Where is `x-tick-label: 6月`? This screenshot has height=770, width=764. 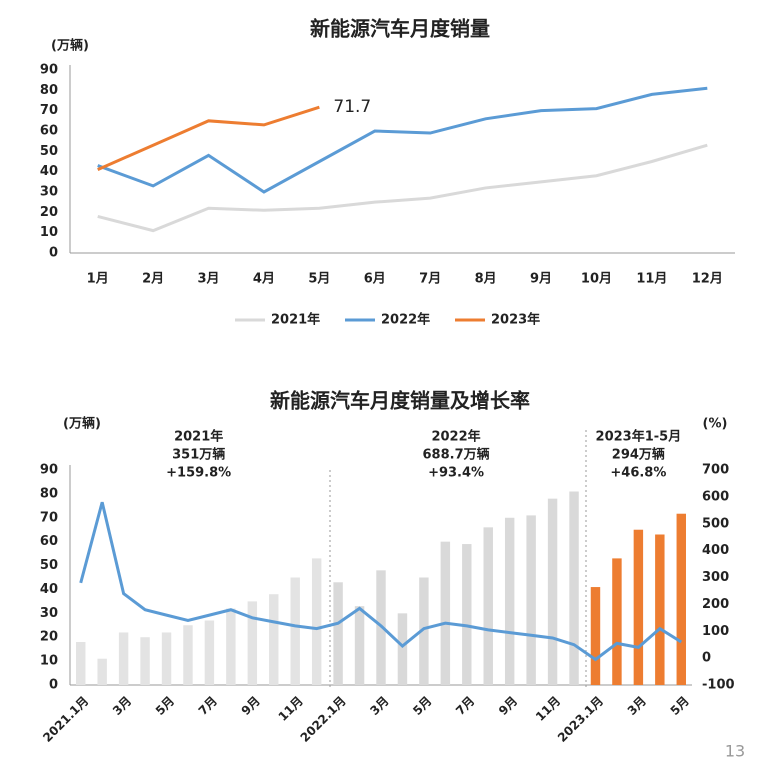
x-tick-label: 6月 is located at coordinates (375, 279).